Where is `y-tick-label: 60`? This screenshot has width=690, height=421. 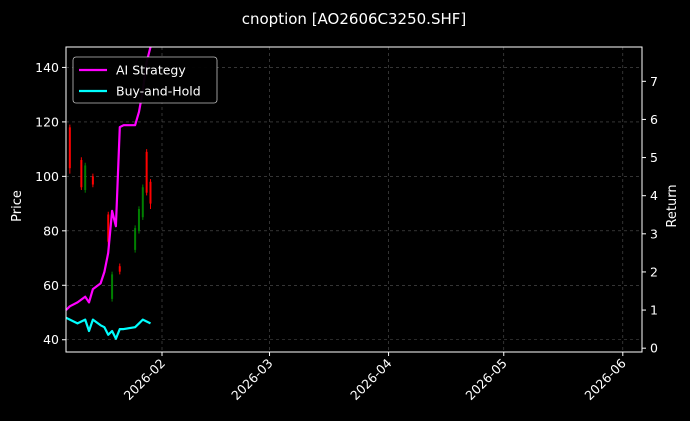
y-tick-label: 60 is located at coordinates (51, 285).